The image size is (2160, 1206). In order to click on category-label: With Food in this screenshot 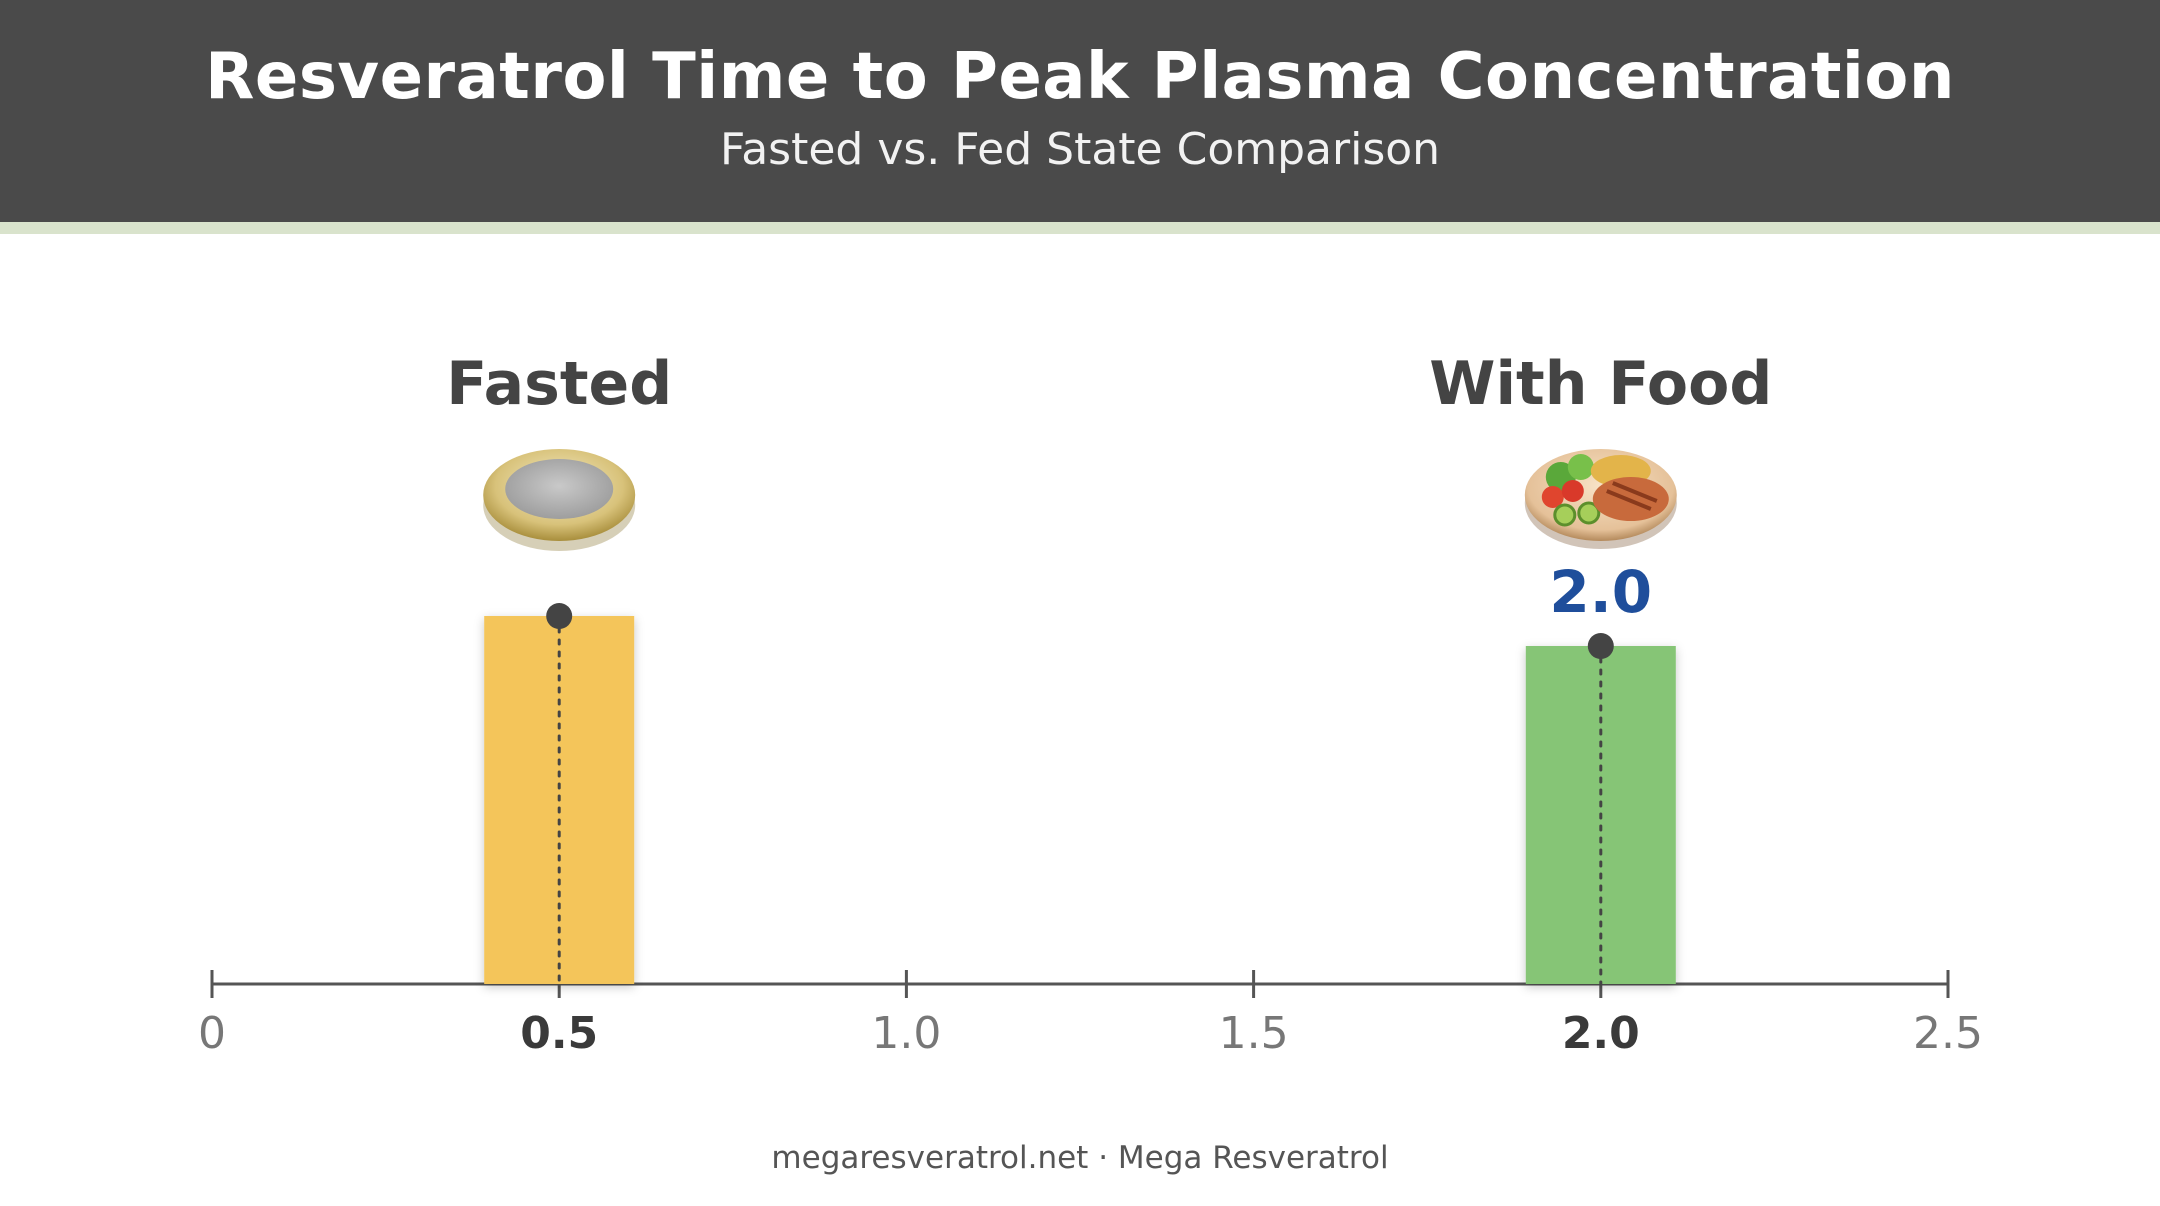, I will do `click(1600, 384)`.